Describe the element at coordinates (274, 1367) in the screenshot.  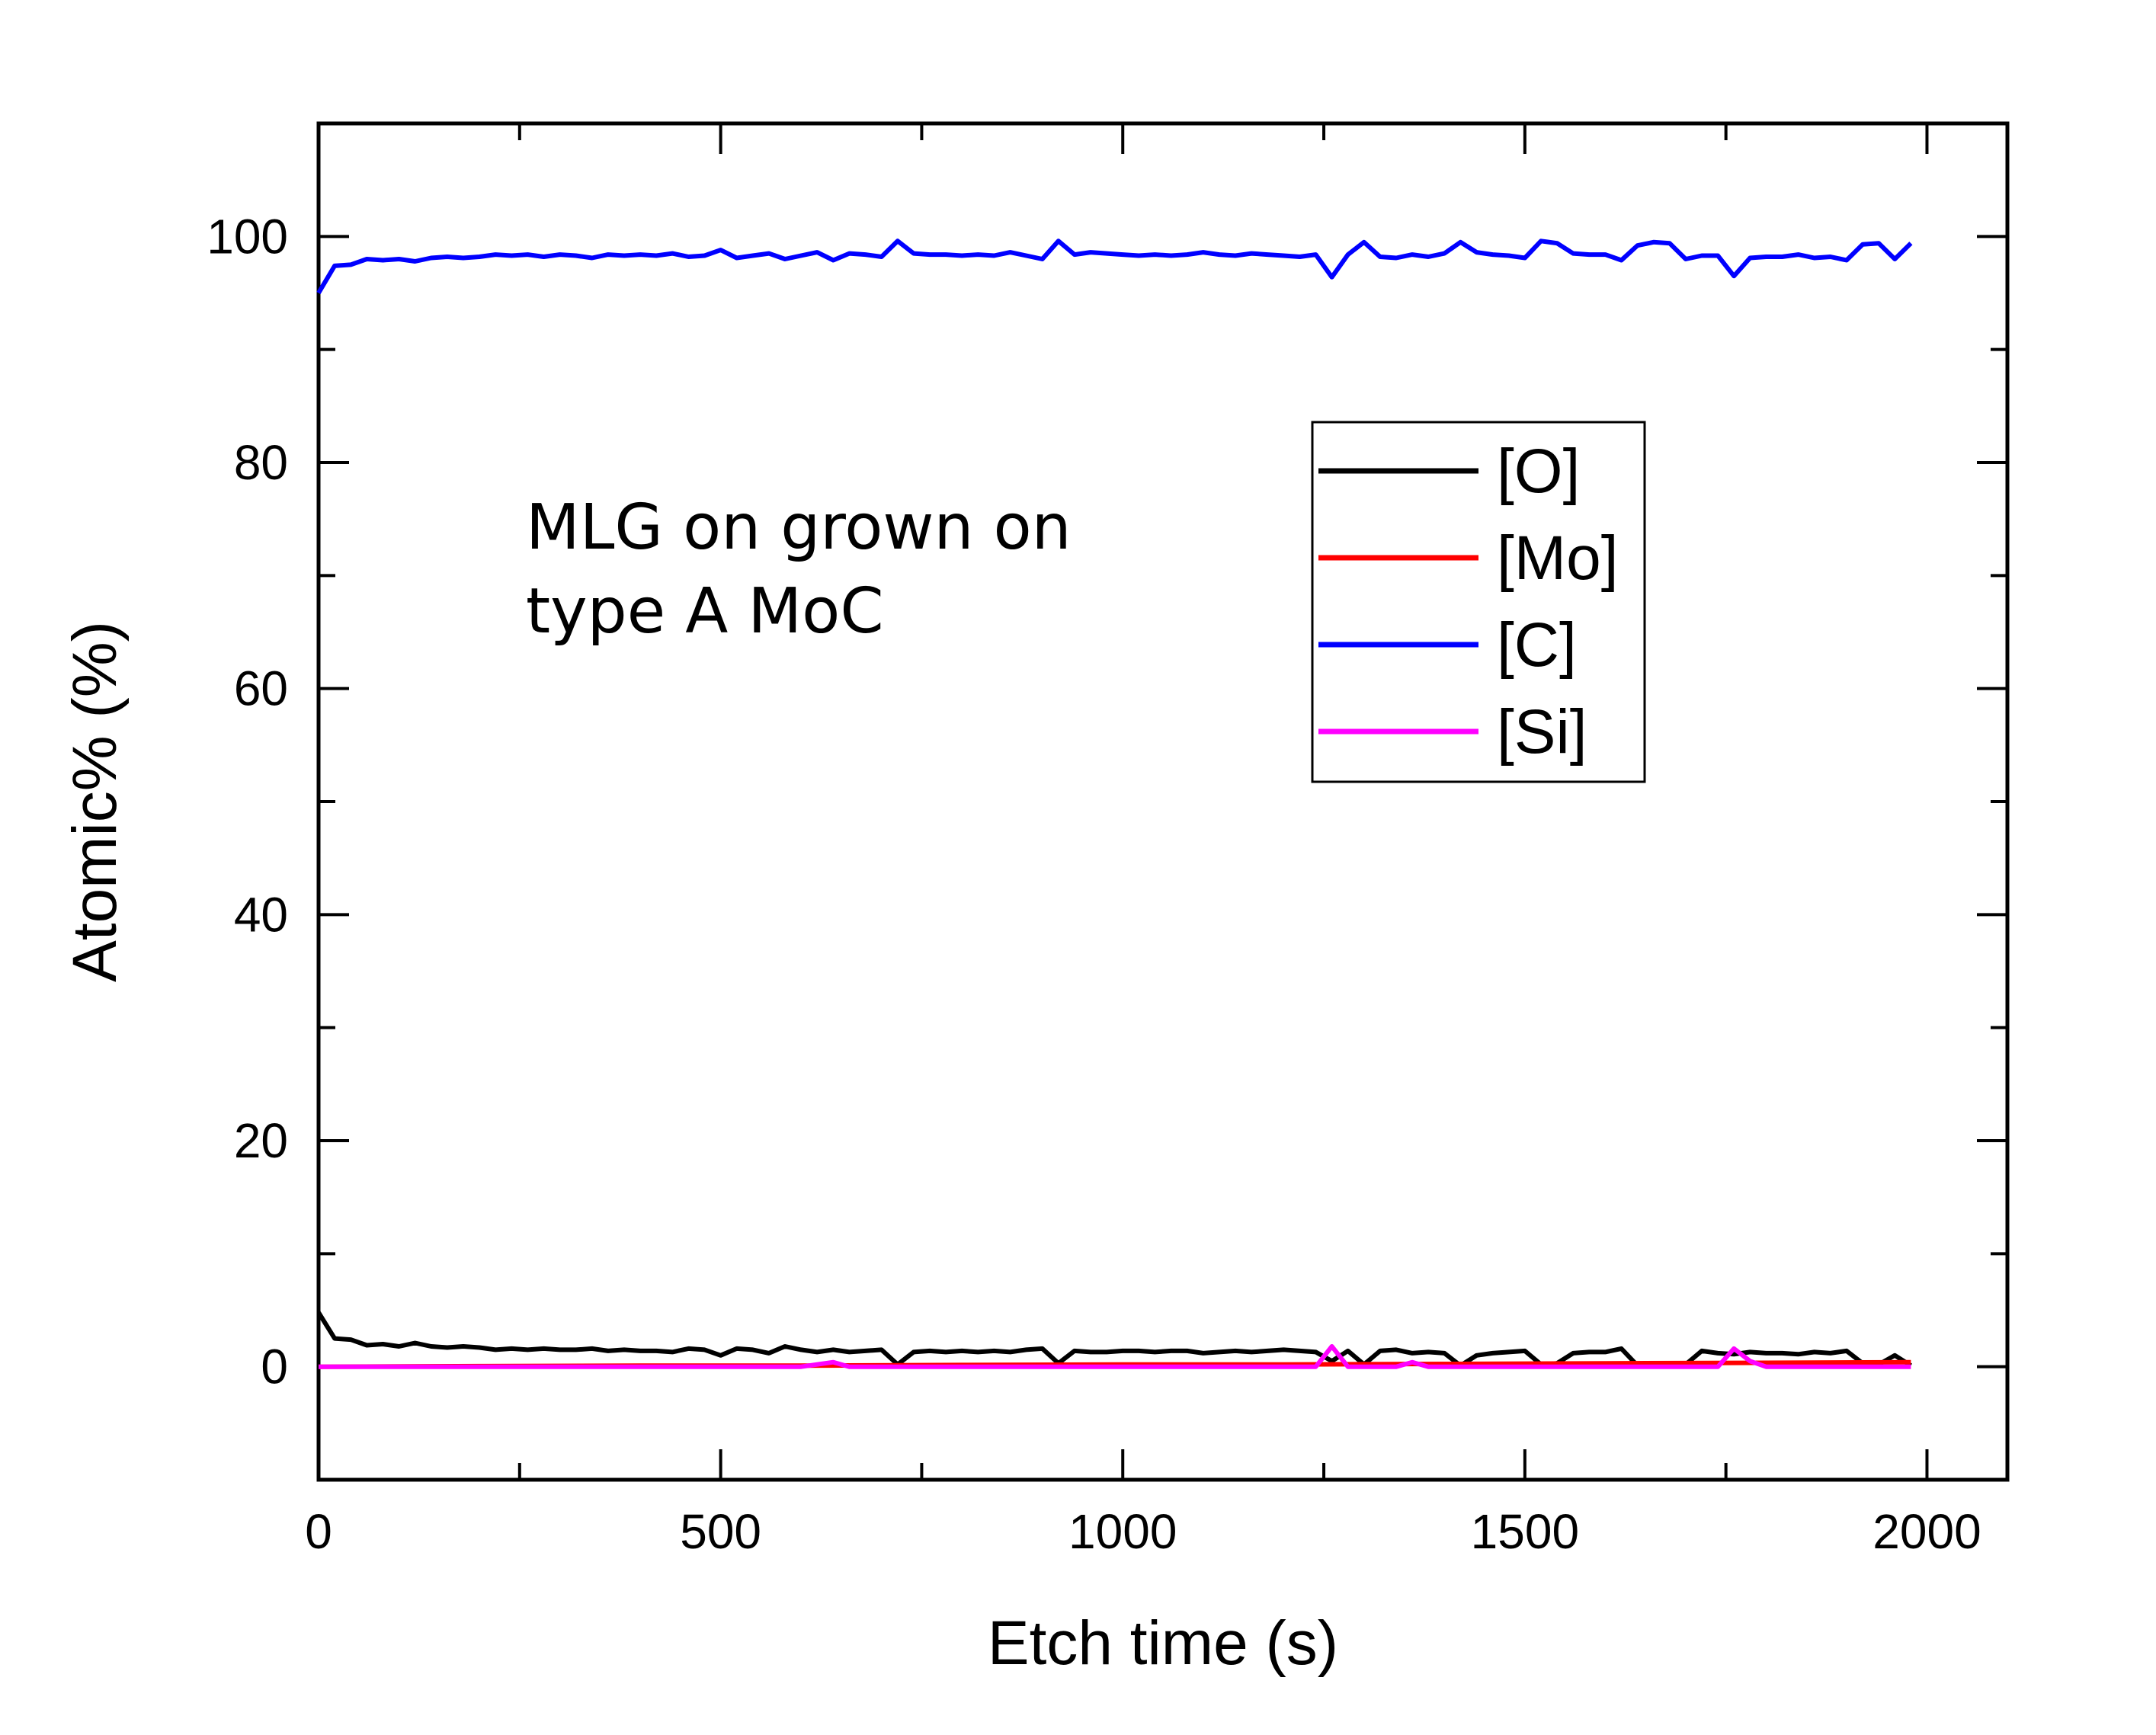
I see `y-tick-label: 0` at that location.